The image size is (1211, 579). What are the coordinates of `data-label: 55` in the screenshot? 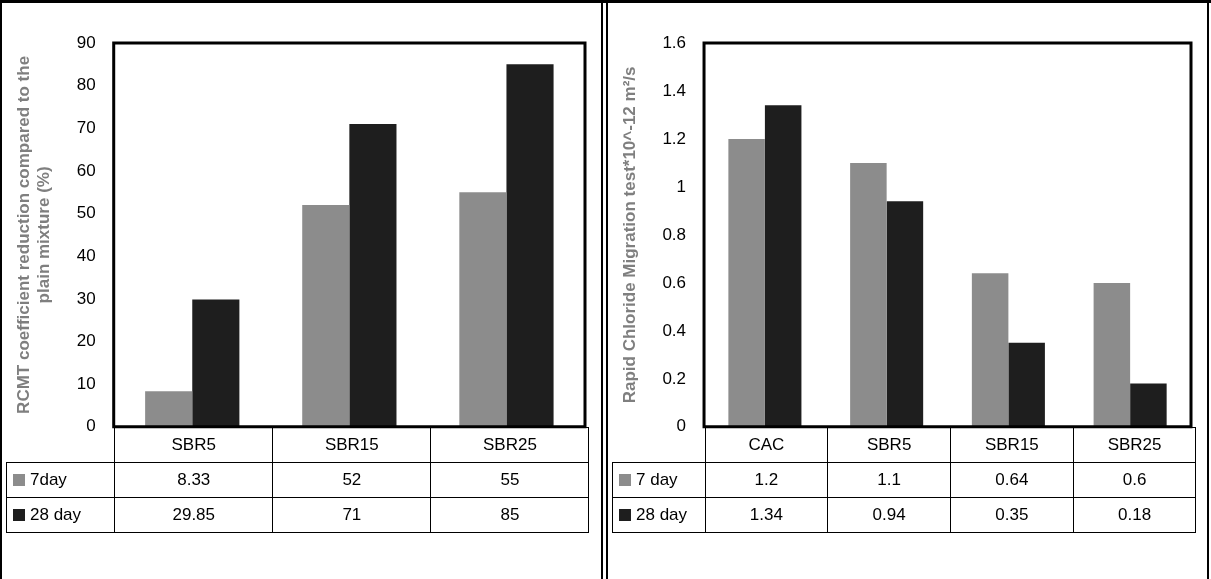 It's located at (509, 480).